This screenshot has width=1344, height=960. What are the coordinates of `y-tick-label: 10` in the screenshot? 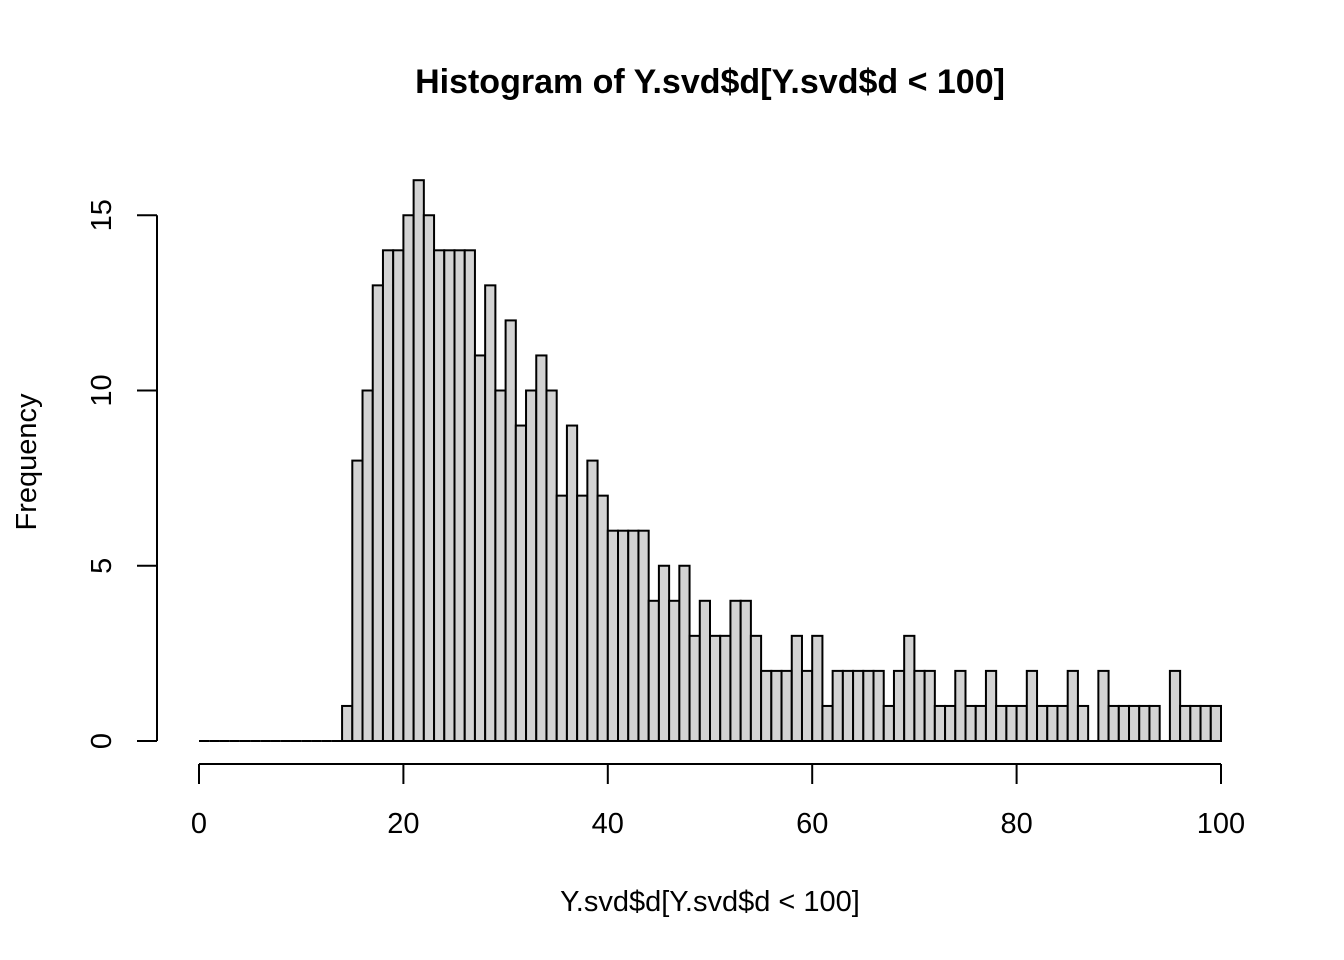 It's located at (102, 390).